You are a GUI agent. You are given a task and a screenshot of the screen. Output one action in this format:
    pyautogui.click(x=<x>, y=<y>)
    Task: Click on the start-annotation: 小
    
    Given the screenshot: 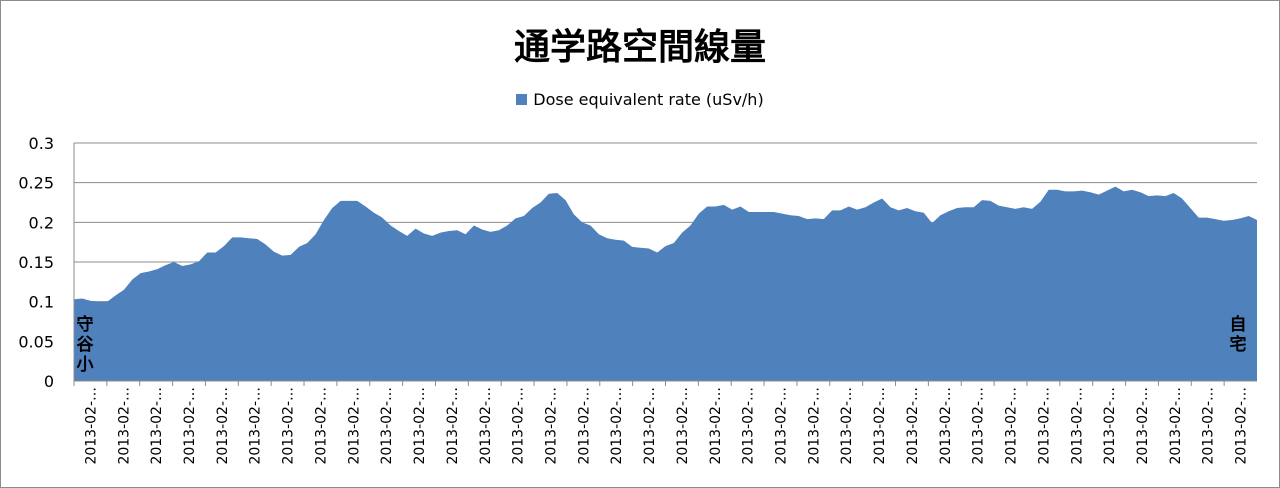 What is the action you would take?
    pyautogui.click(x=85, y=365)
    